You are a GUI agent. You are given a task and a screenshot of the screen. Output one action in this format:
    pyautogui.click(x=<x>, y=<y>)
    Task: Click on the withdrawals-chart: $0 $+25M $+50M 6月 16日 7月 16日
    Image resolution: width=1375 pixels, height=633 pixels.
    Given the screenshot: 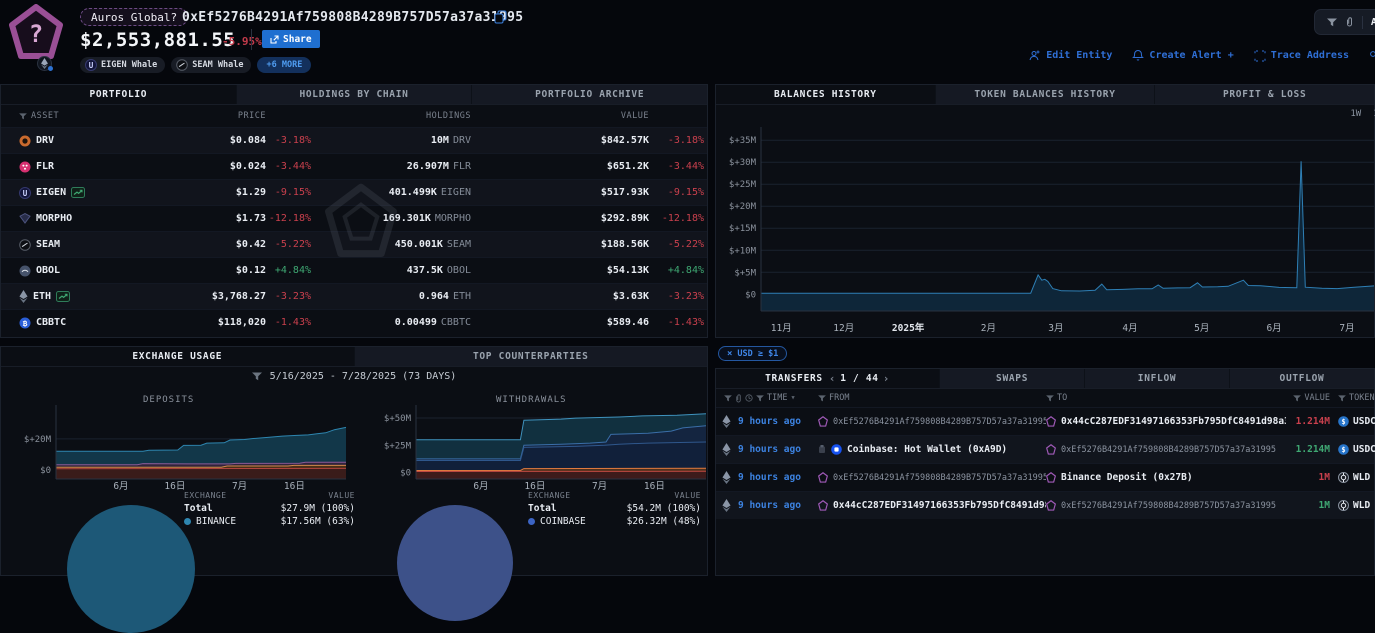 What is the action you would take?
    pyautogui.click(x=545, y=447)
    